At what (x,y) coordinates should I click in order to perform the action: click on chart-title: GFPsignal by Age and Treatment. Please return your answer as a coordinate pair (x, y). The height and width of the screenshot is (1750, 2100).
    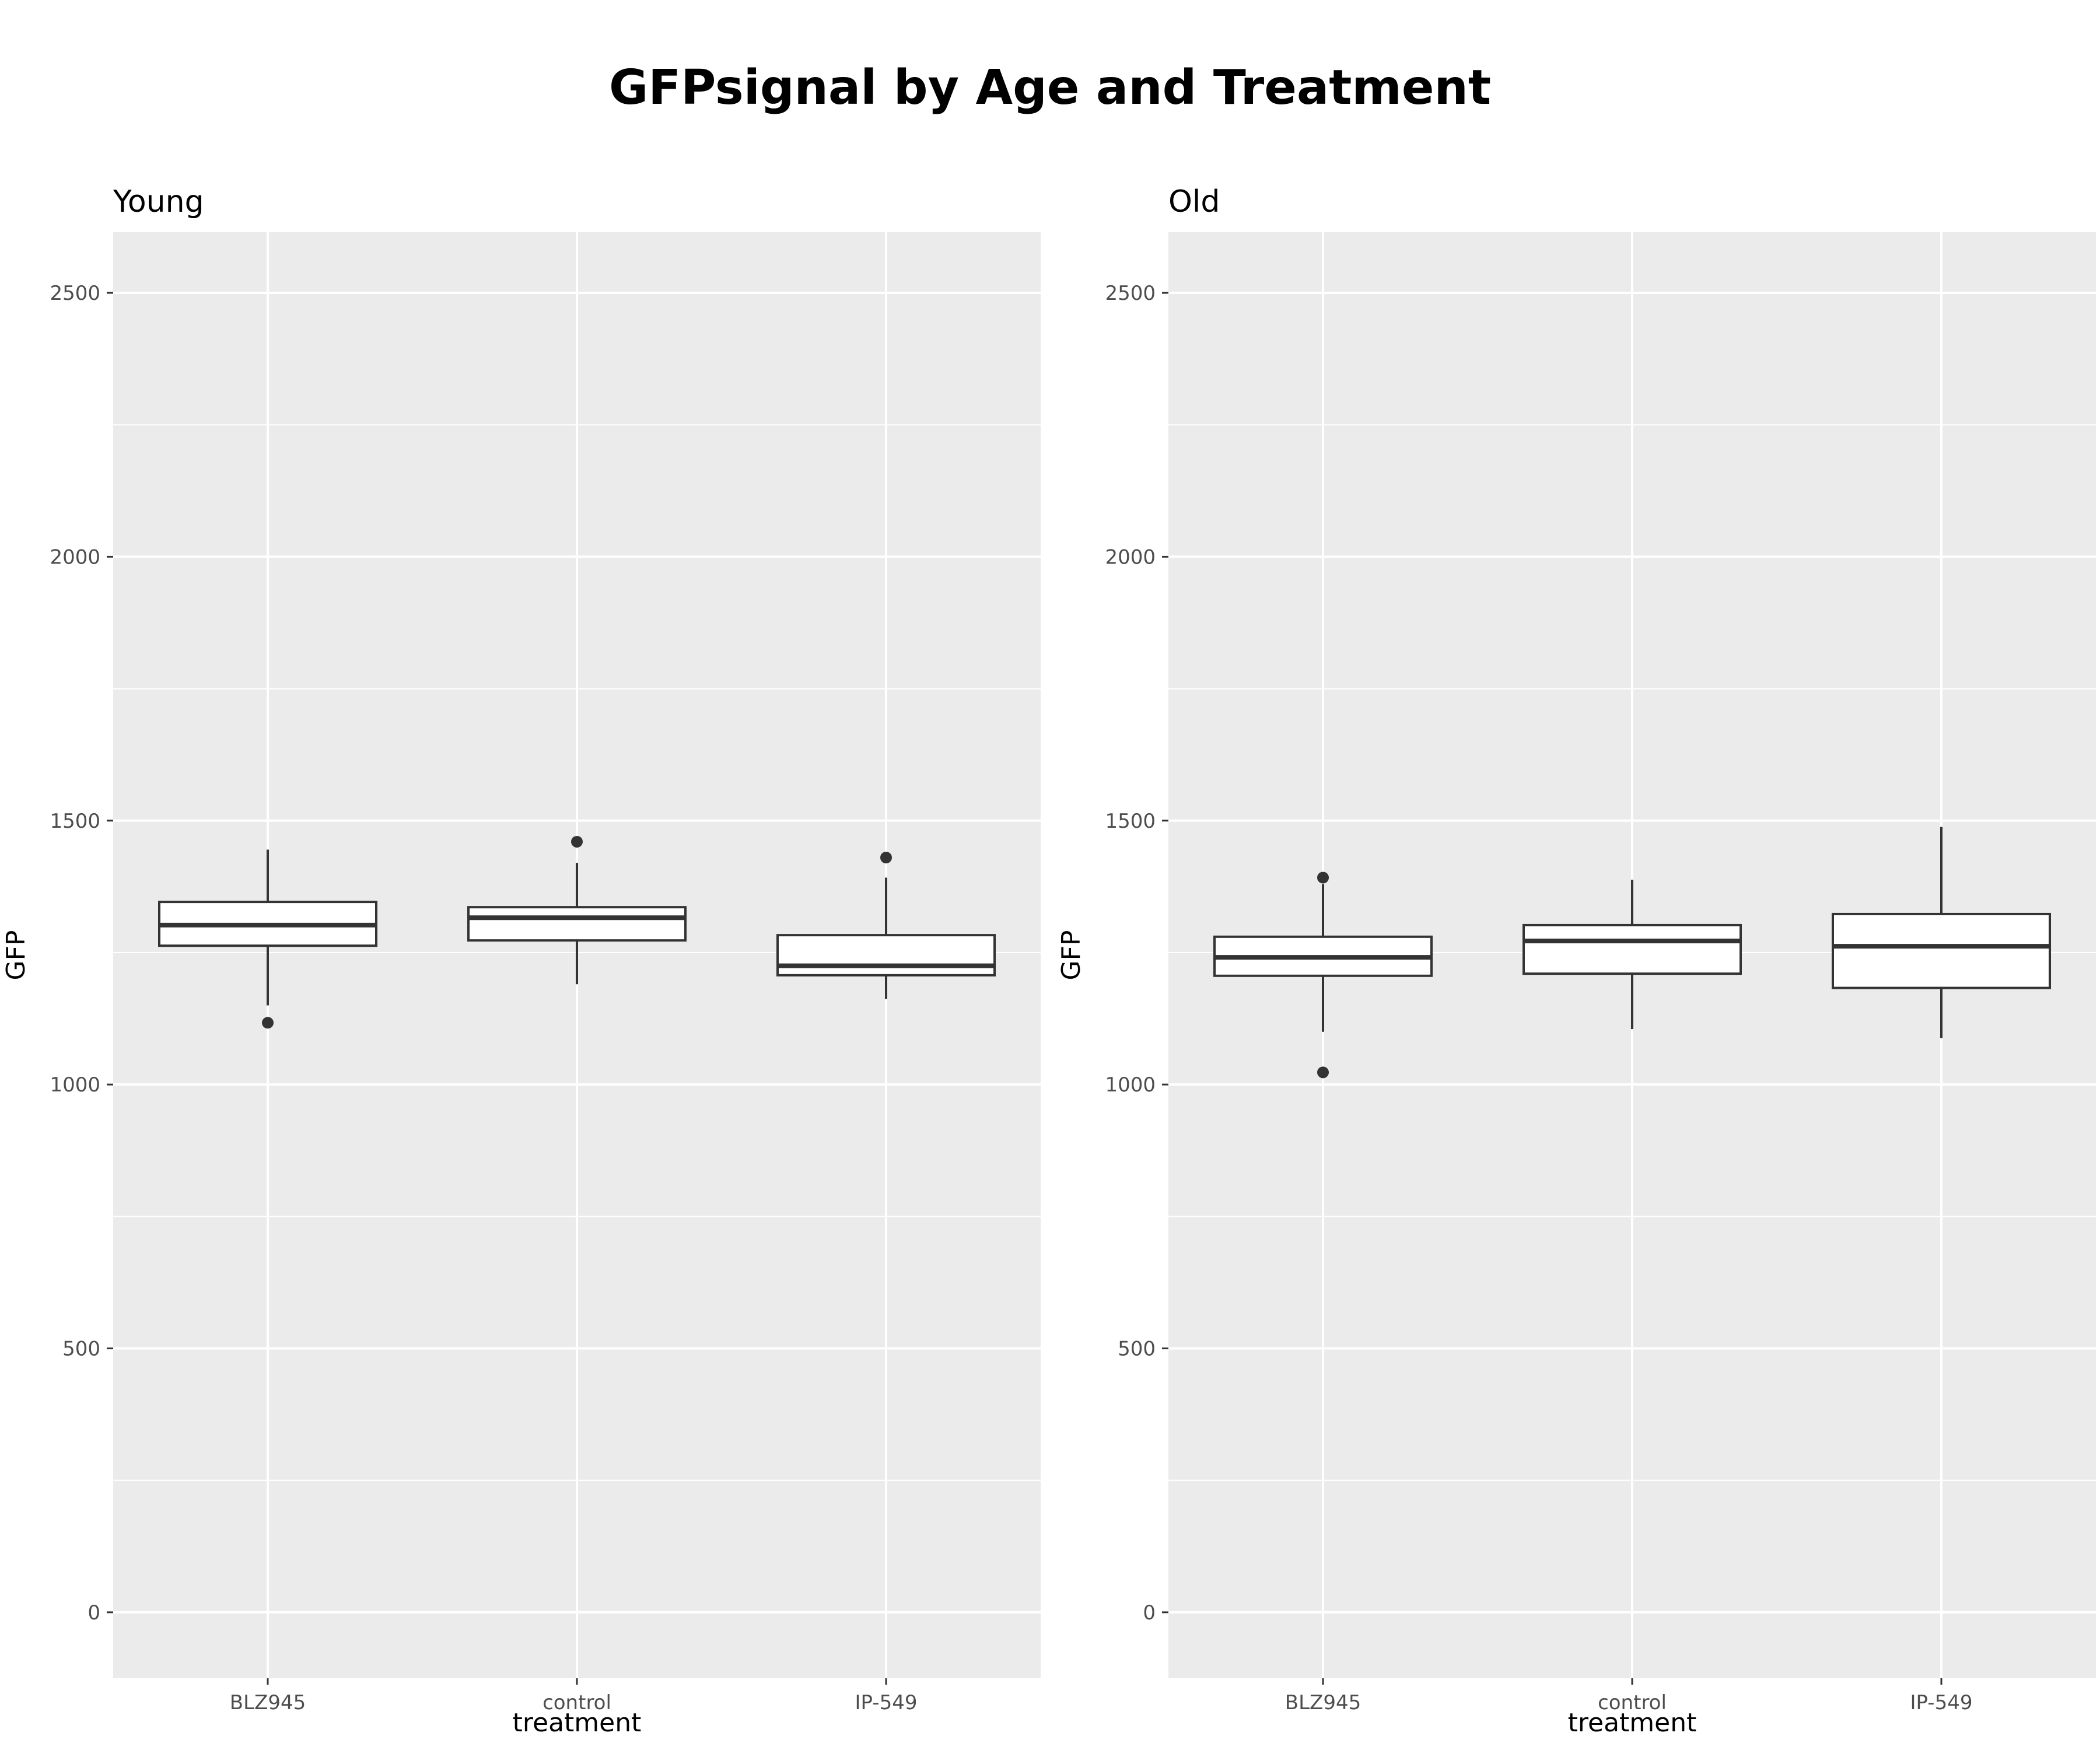
    Looking at the image, I should click on (1050, 88).